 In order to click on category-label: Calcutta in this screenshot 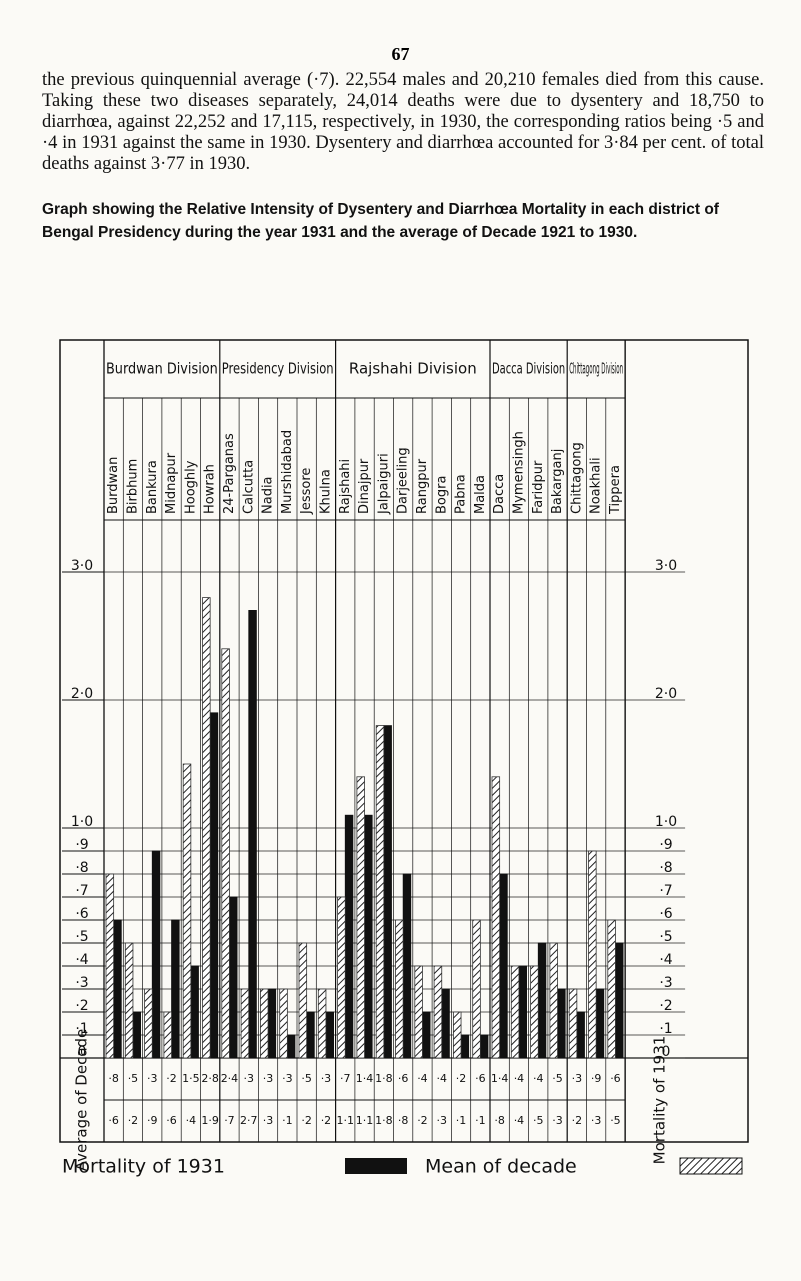, I will do `click(248, 487)`.